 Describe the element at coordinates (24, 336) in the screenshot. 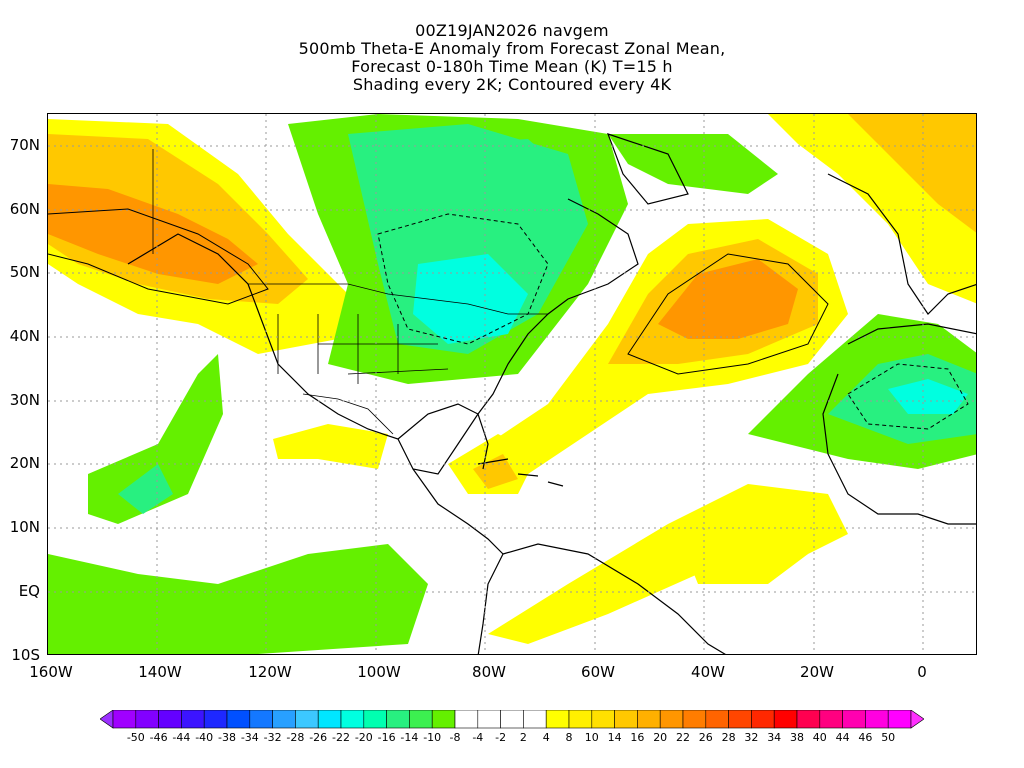

I see `y-tick-40n: 40N` at that location.